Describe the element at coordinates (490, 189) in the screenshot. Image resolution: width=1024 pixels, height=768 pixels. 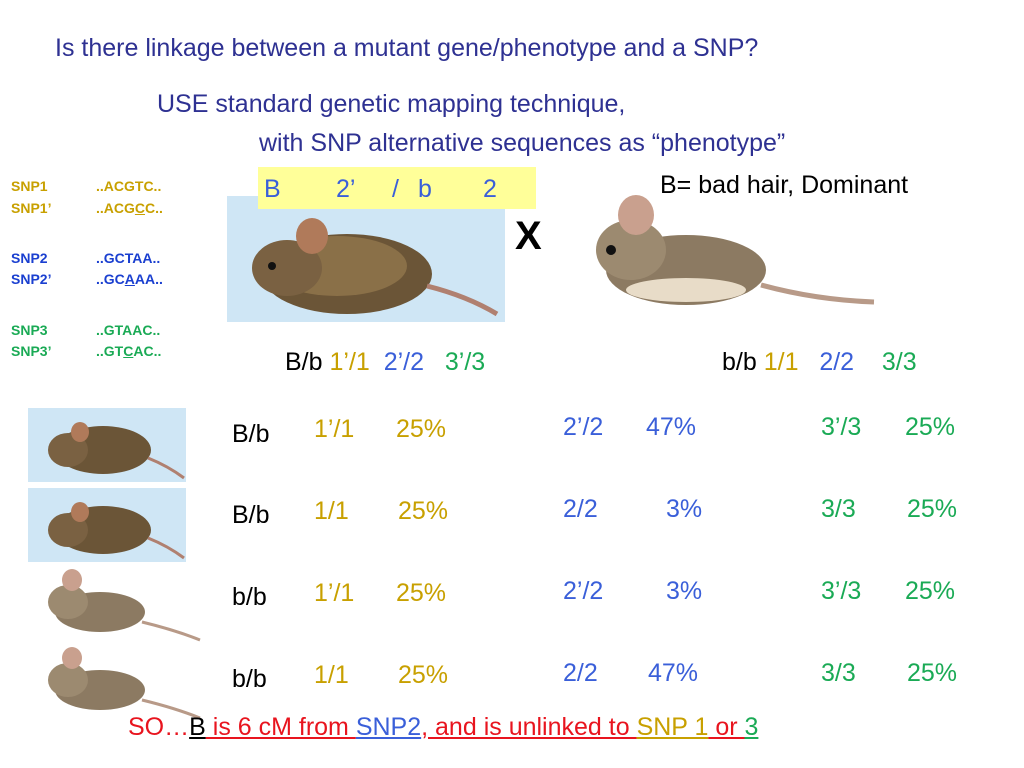
I see `snp2-allele-2: 2` at that location.